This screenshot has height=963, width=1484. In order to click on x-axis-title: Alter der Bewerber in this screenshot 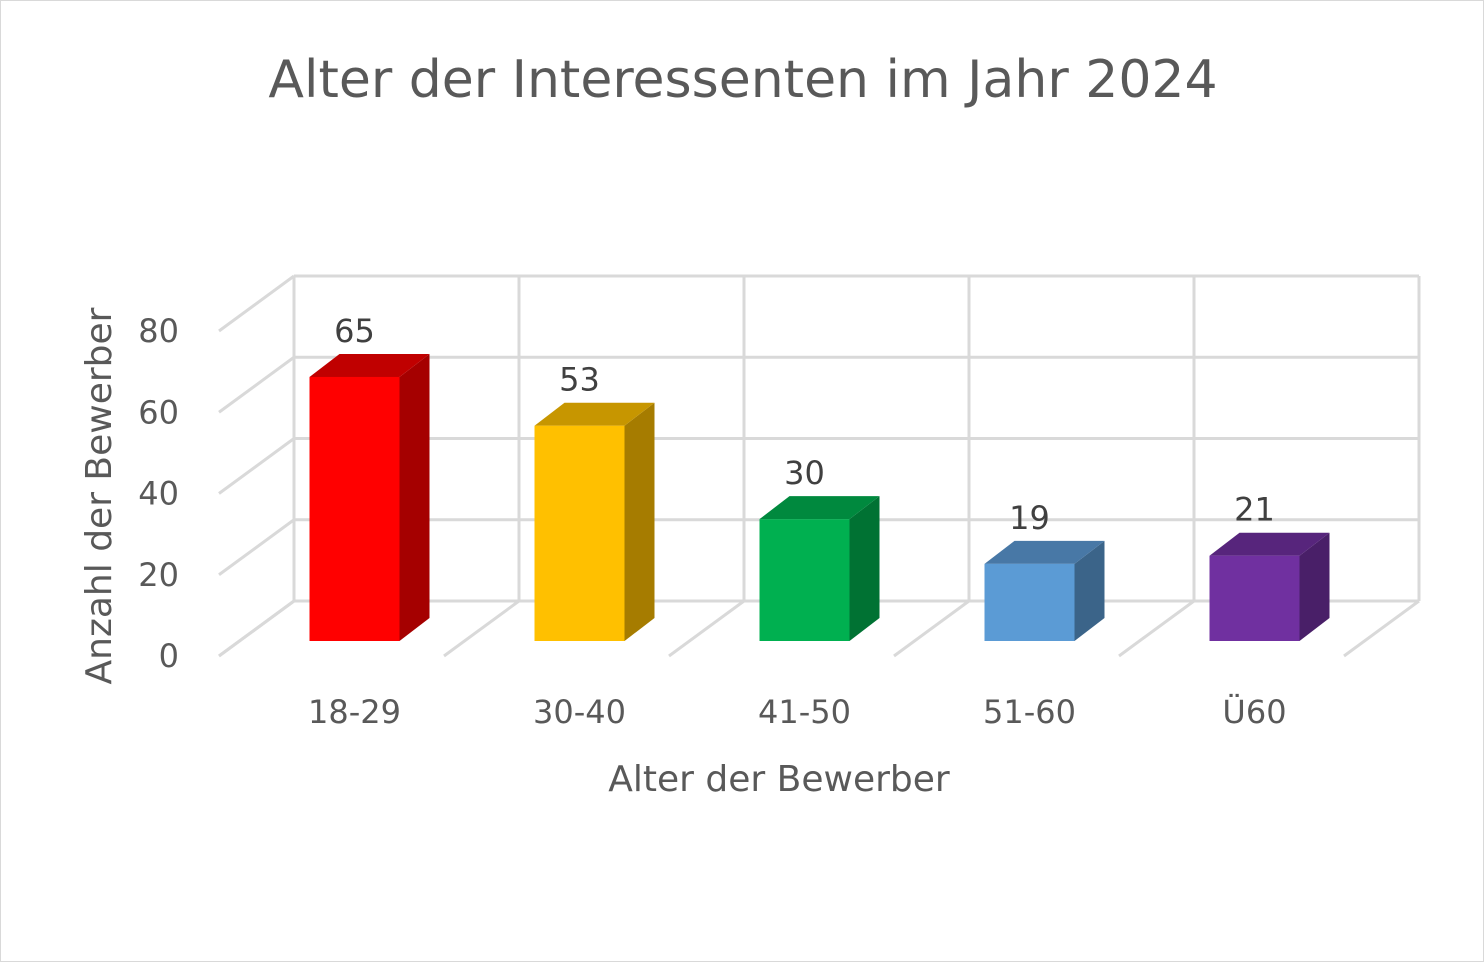, I will do `click(779, 779)`.